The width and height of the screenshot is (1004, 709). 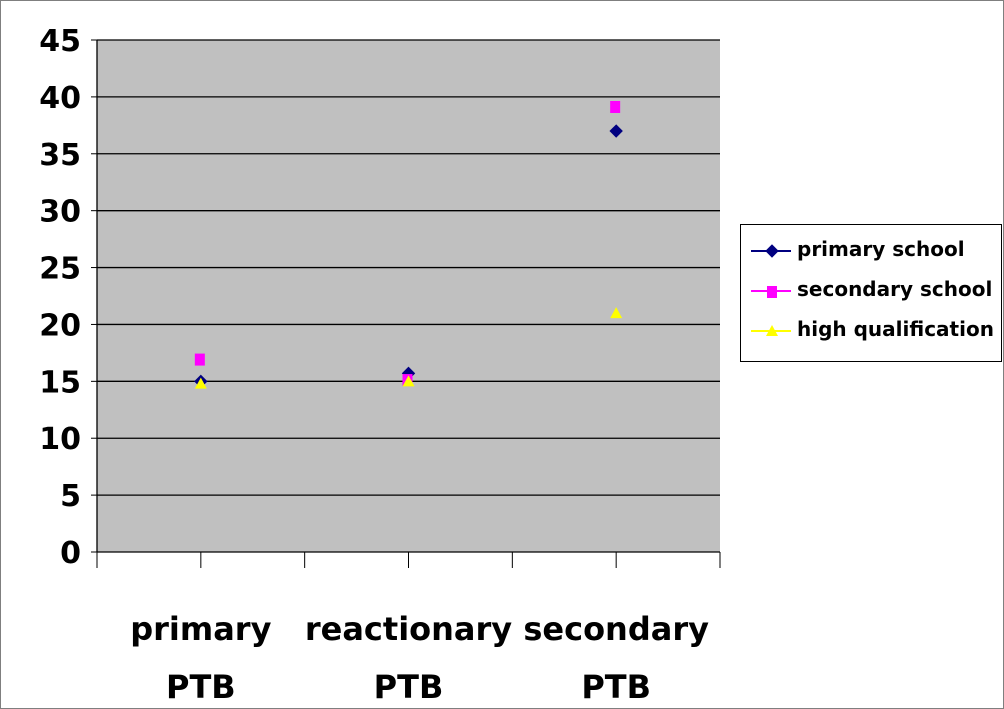 What do you see at coordinates (60, 41) in the screenshot?
I see `y-tick-label: 45` at bounding box center [60, 41].